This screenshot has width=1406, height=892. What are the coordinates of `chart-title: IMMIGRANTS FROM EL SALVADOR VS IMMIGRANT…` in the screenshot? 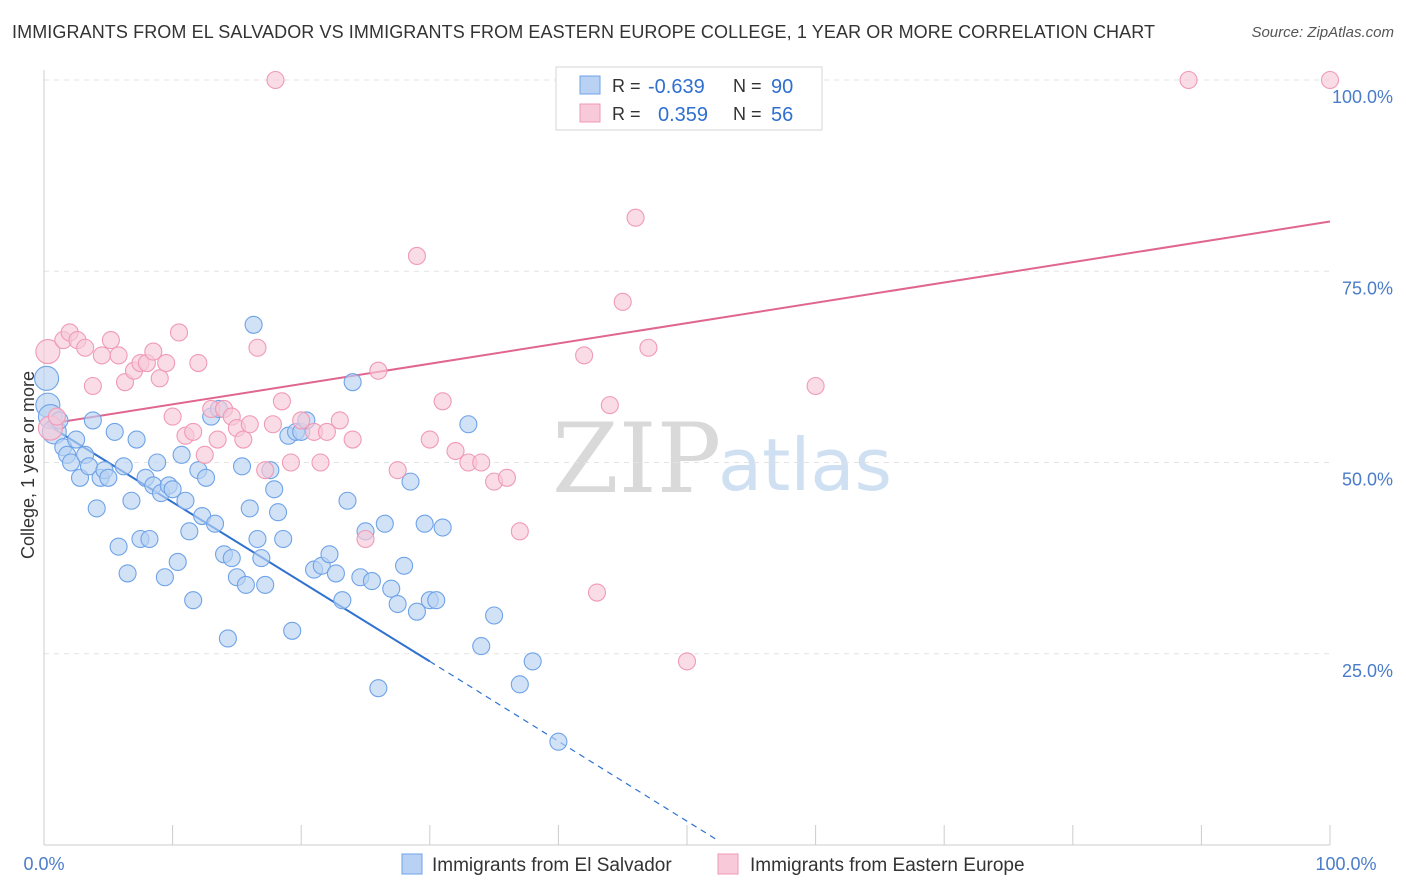 It's located at (584, 32).